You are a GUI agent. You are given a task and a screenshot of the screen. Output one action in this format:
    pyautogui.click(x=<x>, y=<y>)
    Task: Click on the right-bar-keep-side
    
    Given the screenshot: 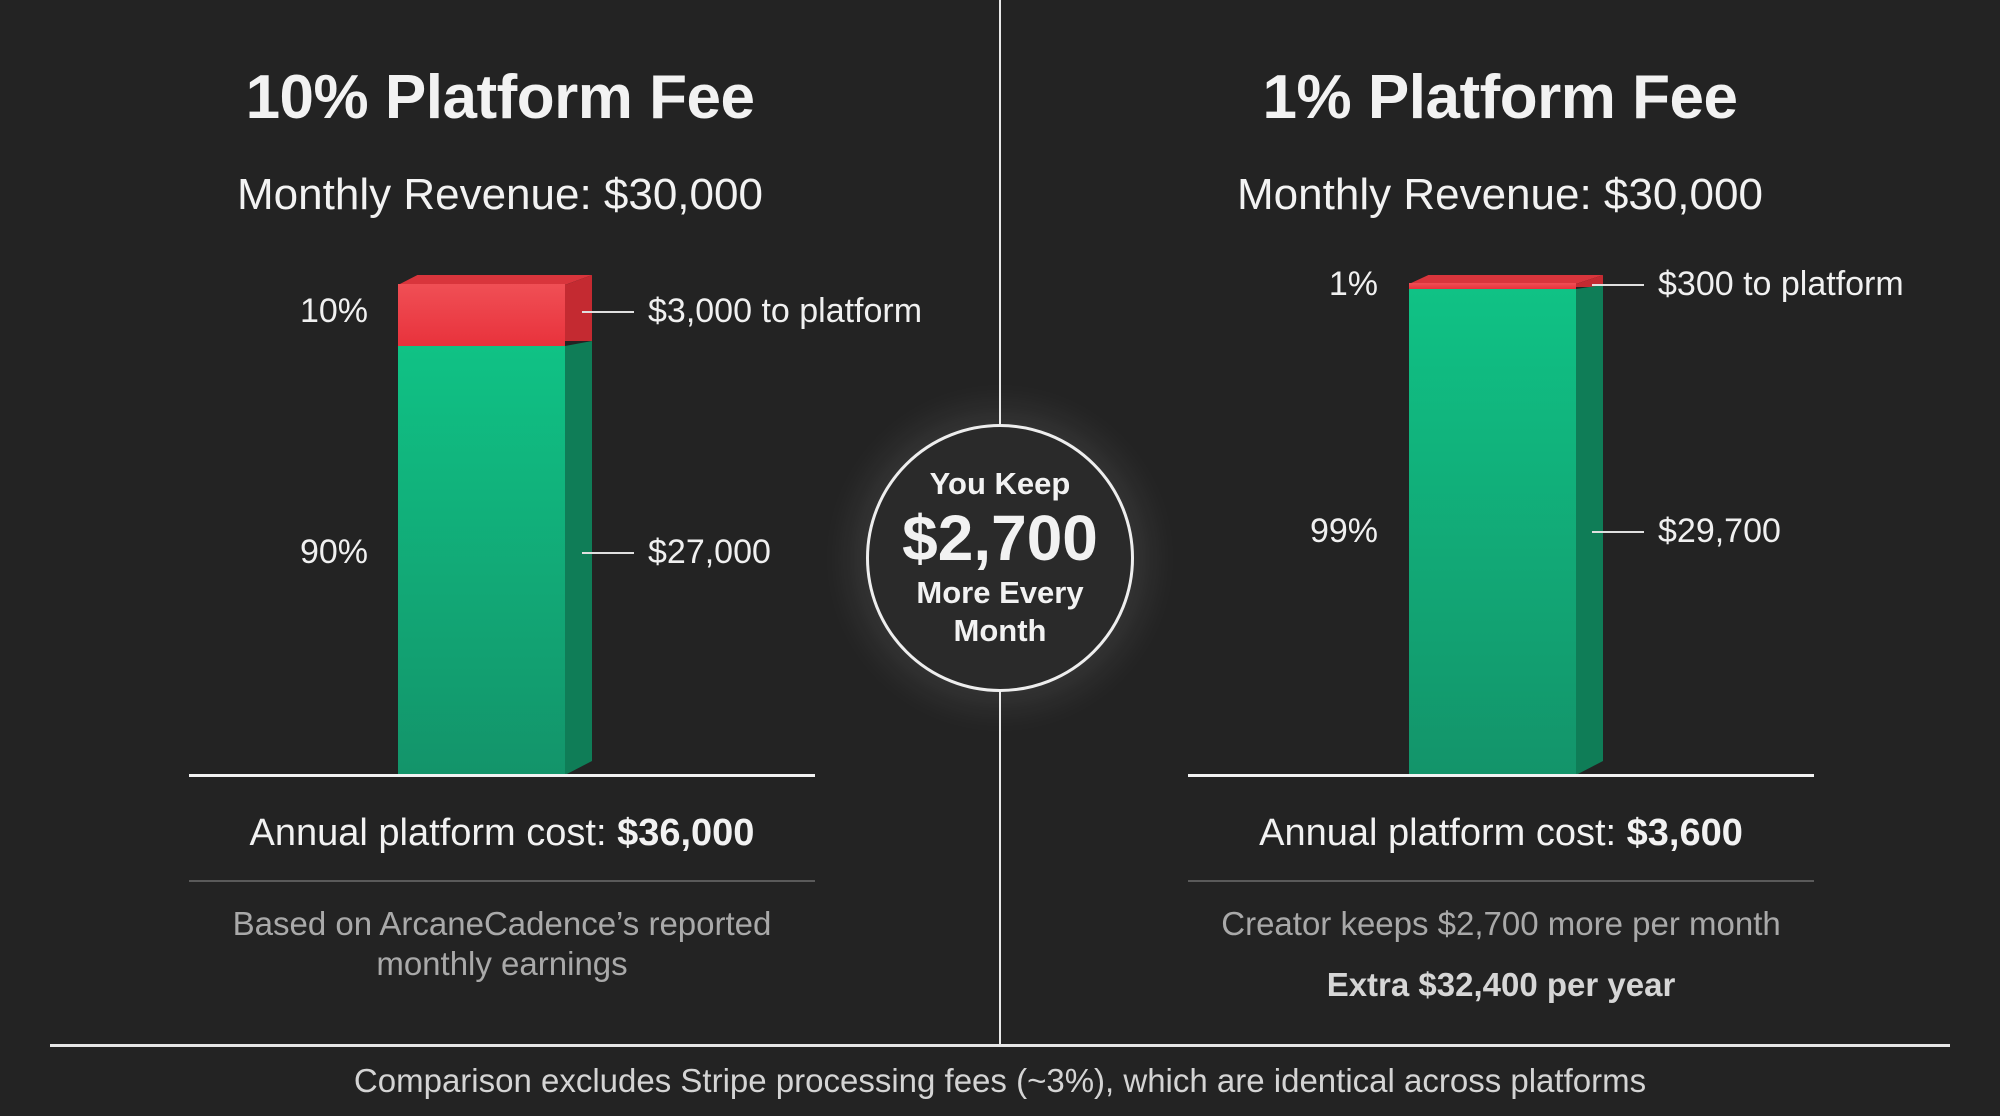 What is the action you would take?
    pyautogui.click(x=1589, y=530)
    